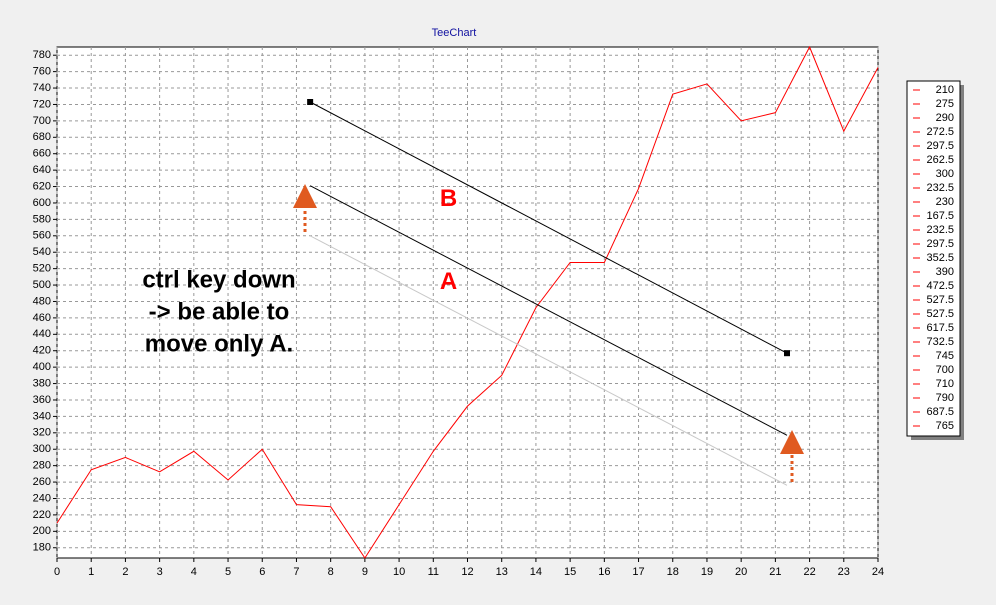  I want to click on y-tick-label: 380, so click(42, 383).